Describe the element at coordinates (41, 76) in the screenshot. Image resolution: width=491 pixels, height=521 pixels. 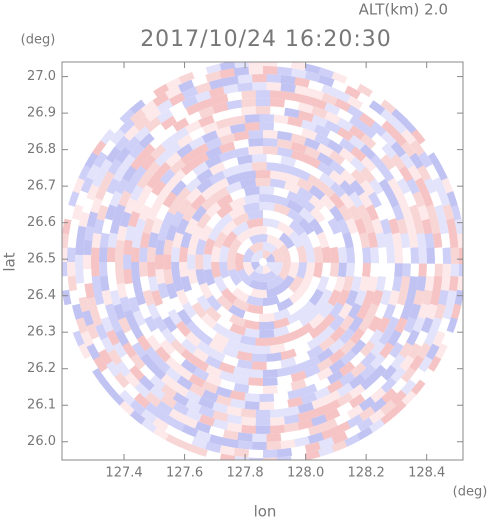
I see `y-tick-label: 27.0` at that location.